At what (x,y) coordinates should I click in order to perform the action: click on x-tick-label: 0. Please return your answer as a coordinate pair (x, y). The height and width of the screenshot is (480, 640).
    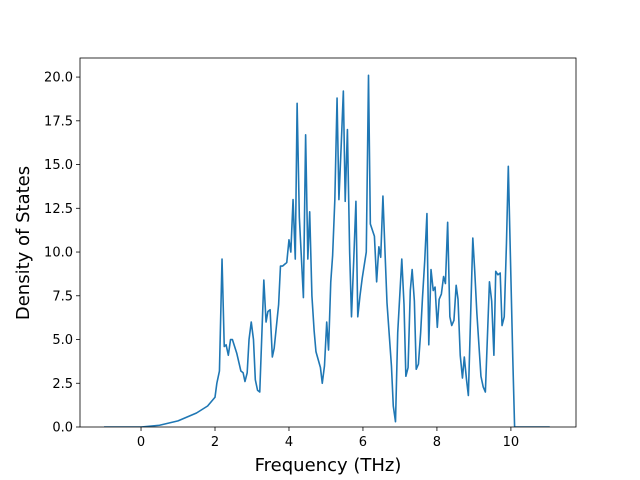
    Looking at the image, I should click on (141, 442).